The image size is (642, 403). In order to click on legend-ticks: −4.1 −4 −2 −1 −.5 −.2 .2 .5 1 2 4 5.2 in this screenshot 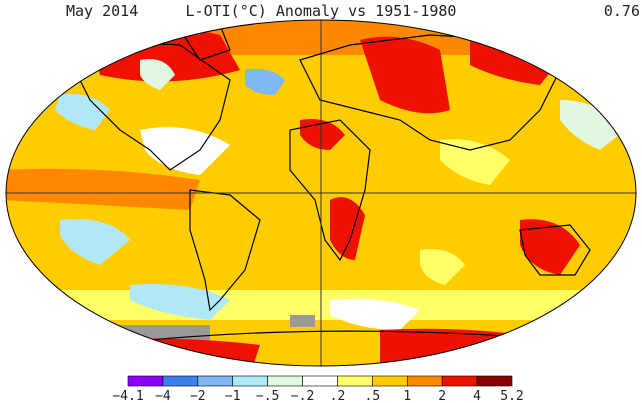, I will do `click(317, 396)`.